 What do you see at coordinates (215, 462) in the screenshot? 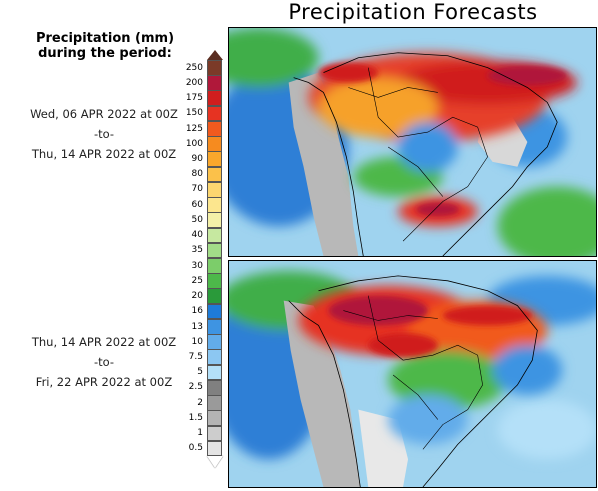
I see `colorbar-min-arrow` at bounding box center [215, 462].